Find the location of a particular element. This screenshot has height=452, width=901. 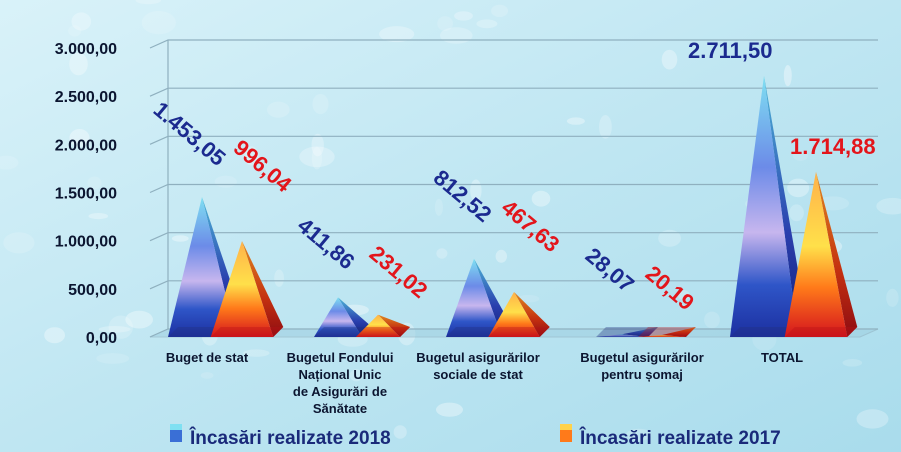

legend-swatch-2018 is located at coordinates (176, 433).